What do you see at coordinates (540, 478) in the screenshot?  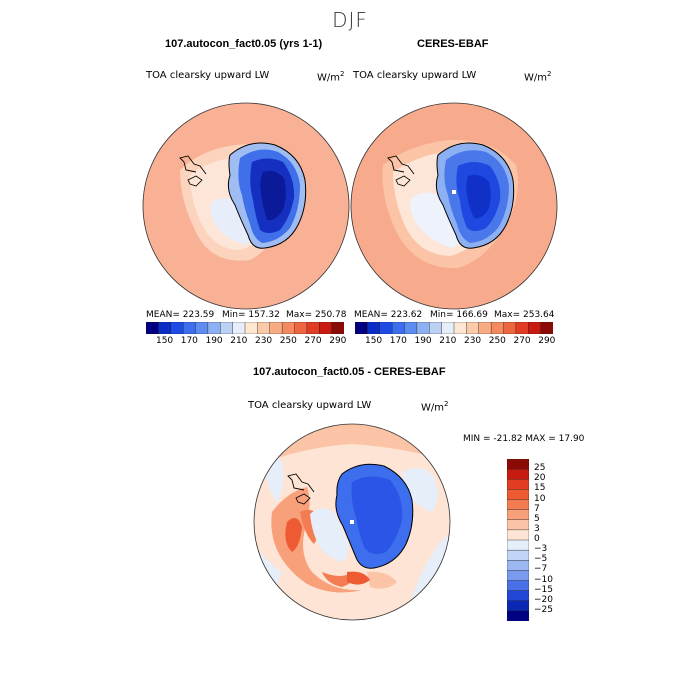 I see `colorbar-tick-label: 20` at bounding box center [540, 478].